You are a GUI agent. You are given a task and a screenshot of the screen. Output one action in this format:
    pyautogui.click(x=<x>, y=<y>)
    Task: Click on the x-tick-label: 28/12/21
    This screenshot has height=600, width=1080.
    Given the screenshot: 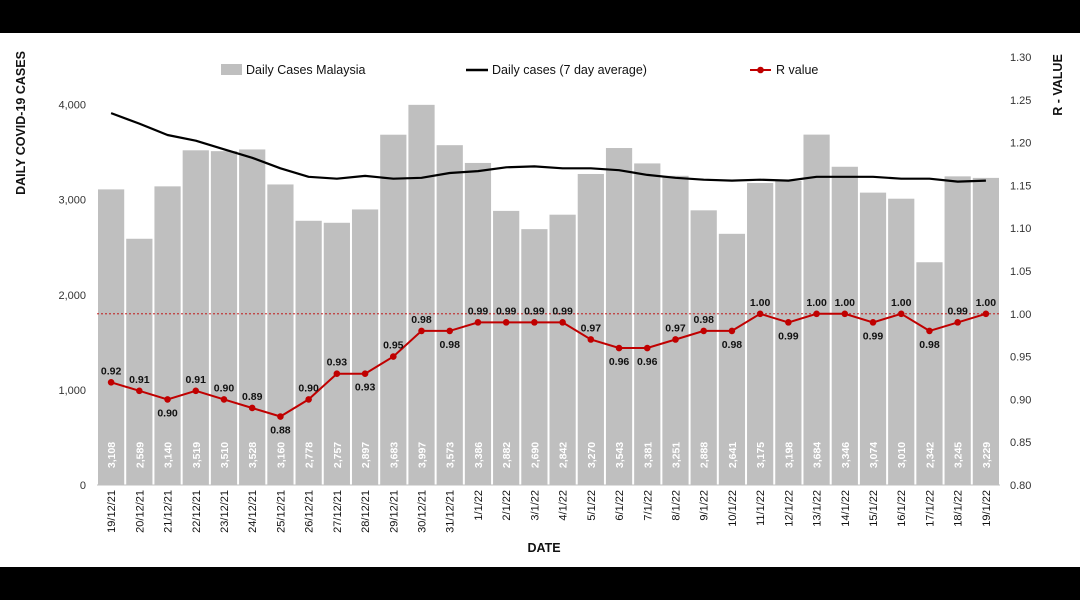 What is the action you would take?
    pyautogui.click(x=366, y=511)
    